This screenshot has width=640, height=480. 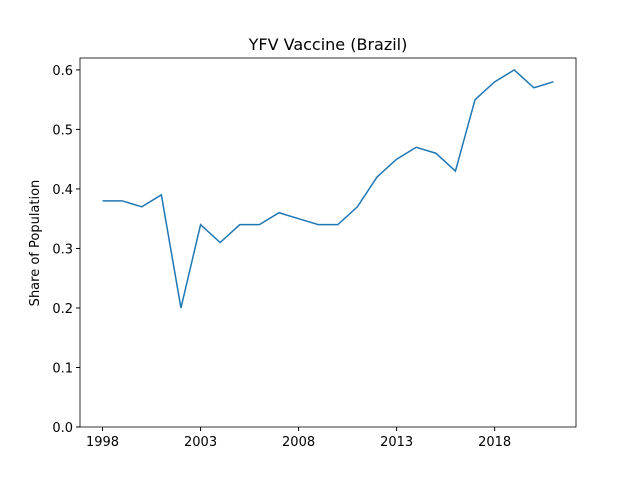 I want to click on y-tick-label: 0.1, so click(x=62, y=368).